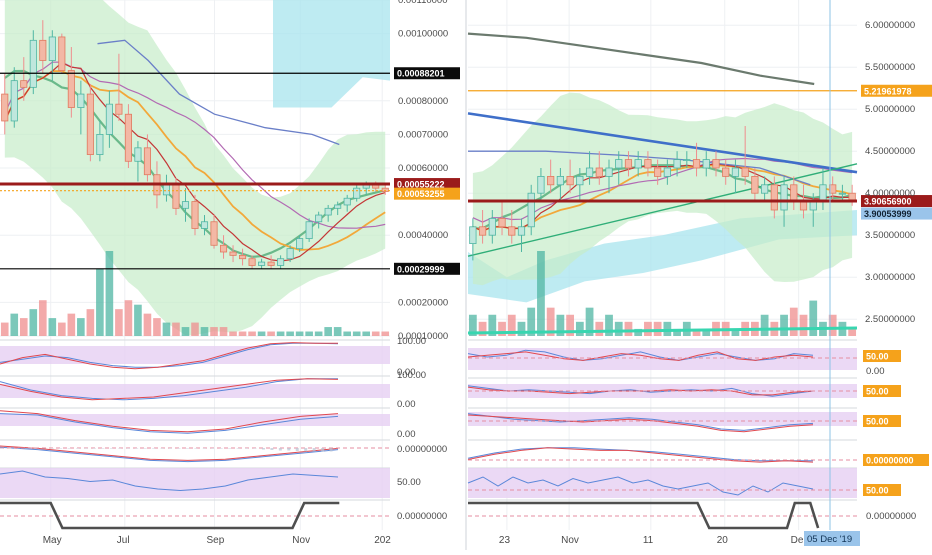 The width and height of the screenshot is (932, 555). Describe the element at coordinates (662, 419) in the screenshot. I see `oscillator-band` at that location.